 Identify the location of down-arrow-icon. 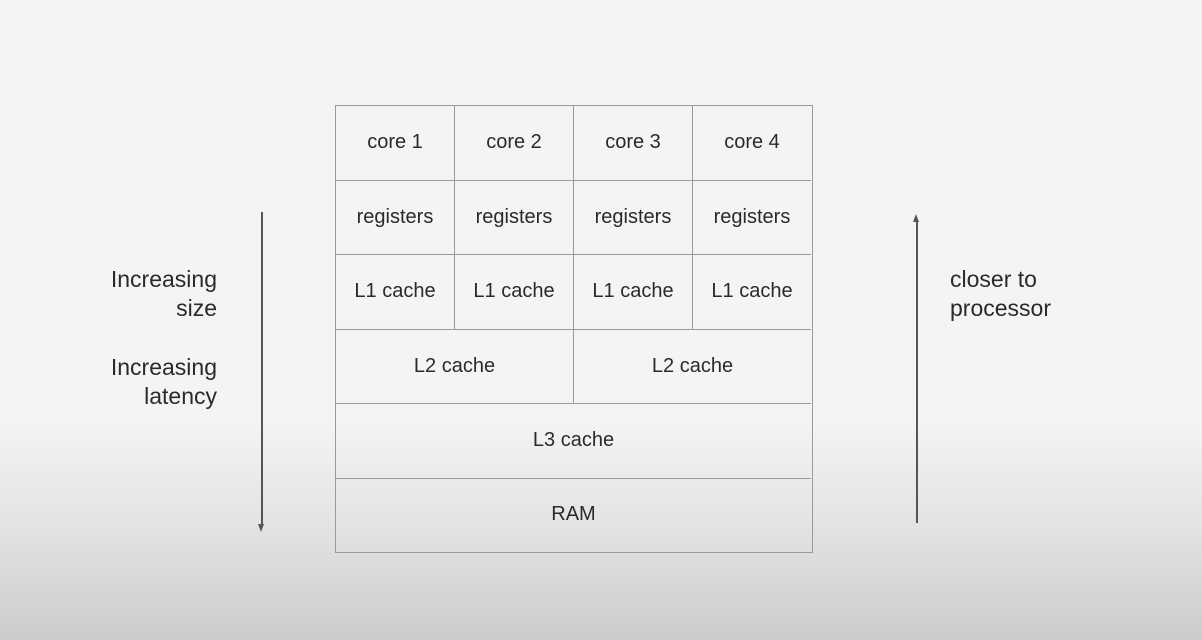
(261, 528).